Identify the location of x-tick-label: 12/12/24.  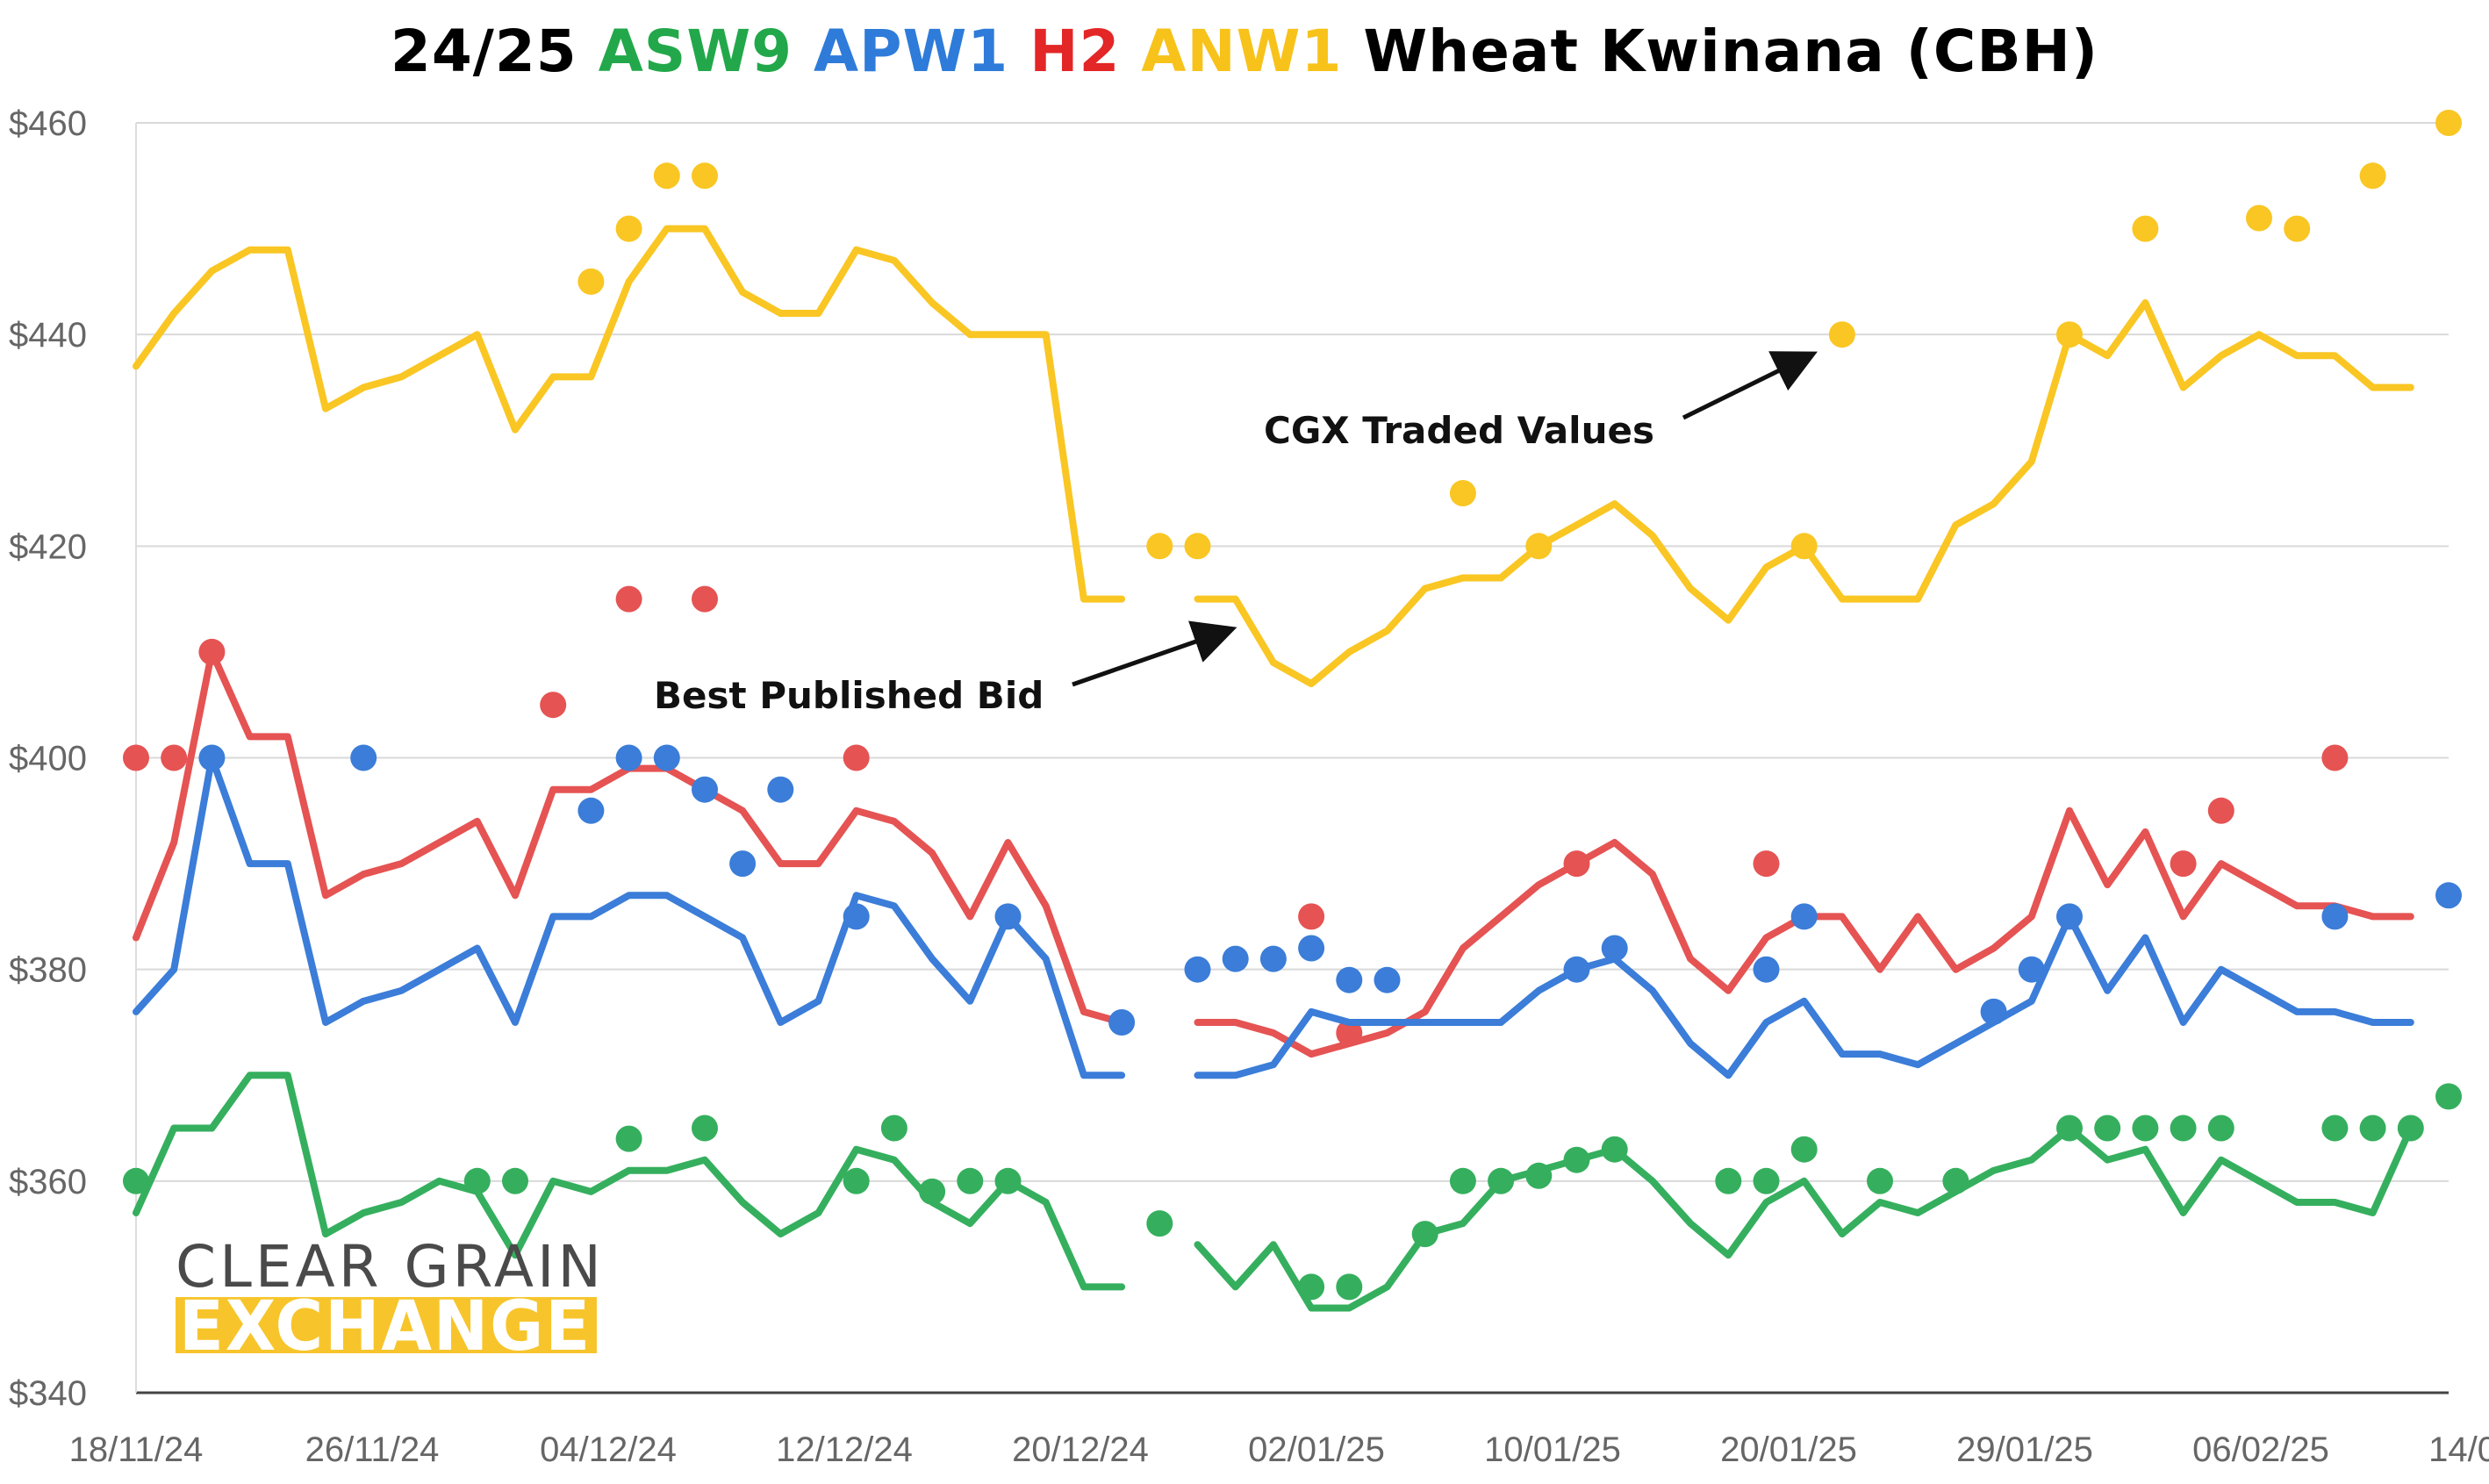
(845, 1449).